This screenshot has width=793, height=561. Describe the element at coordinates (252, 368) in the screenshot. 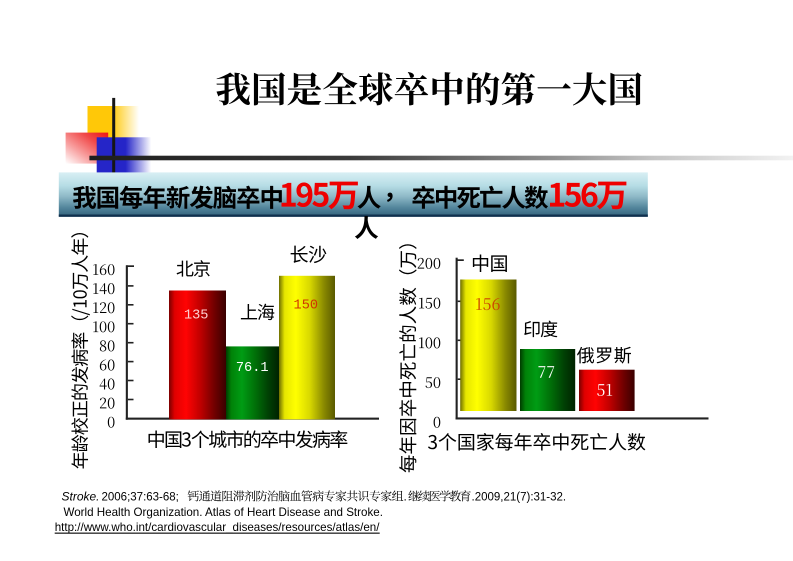

I see `svg-text: 76.1` at that location.